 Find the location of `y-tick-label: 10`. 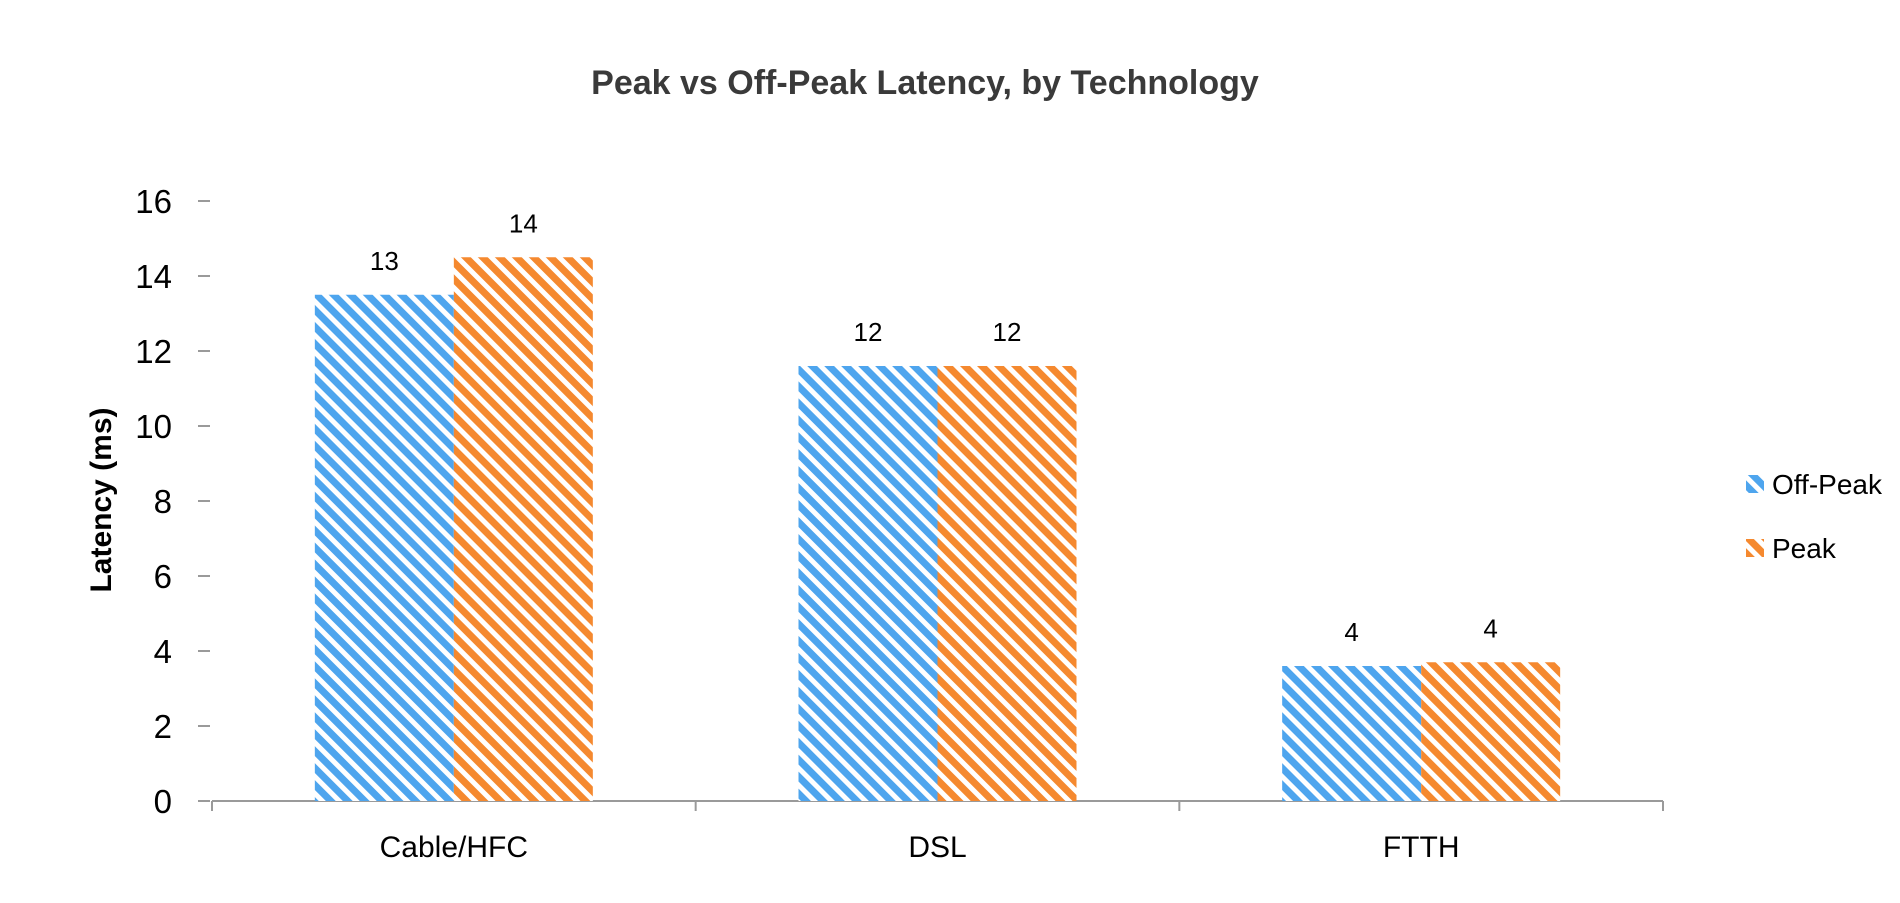

y-tick-label: 10 is located at coordinates (153, 426).